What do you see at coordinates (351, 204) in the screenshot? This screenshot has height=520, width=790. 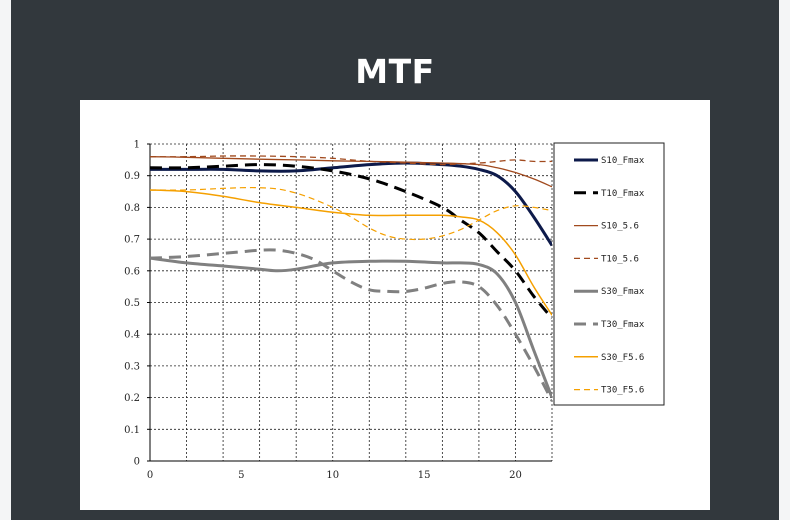 I see `series-line-s10-fmax` at bounding box center [351, 204].